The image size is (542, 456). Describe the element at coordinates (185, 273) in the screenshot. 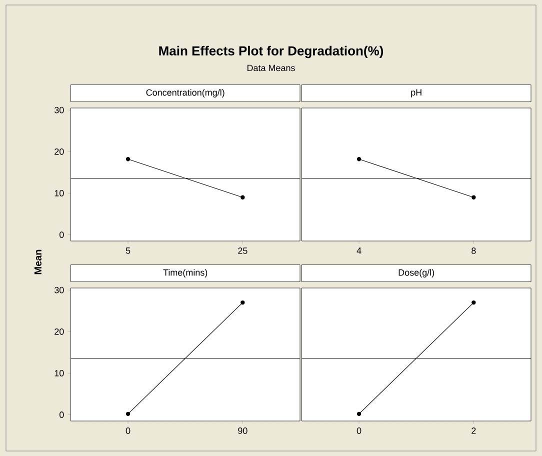

I see `x-axis-title: Time(mins)` at that location.